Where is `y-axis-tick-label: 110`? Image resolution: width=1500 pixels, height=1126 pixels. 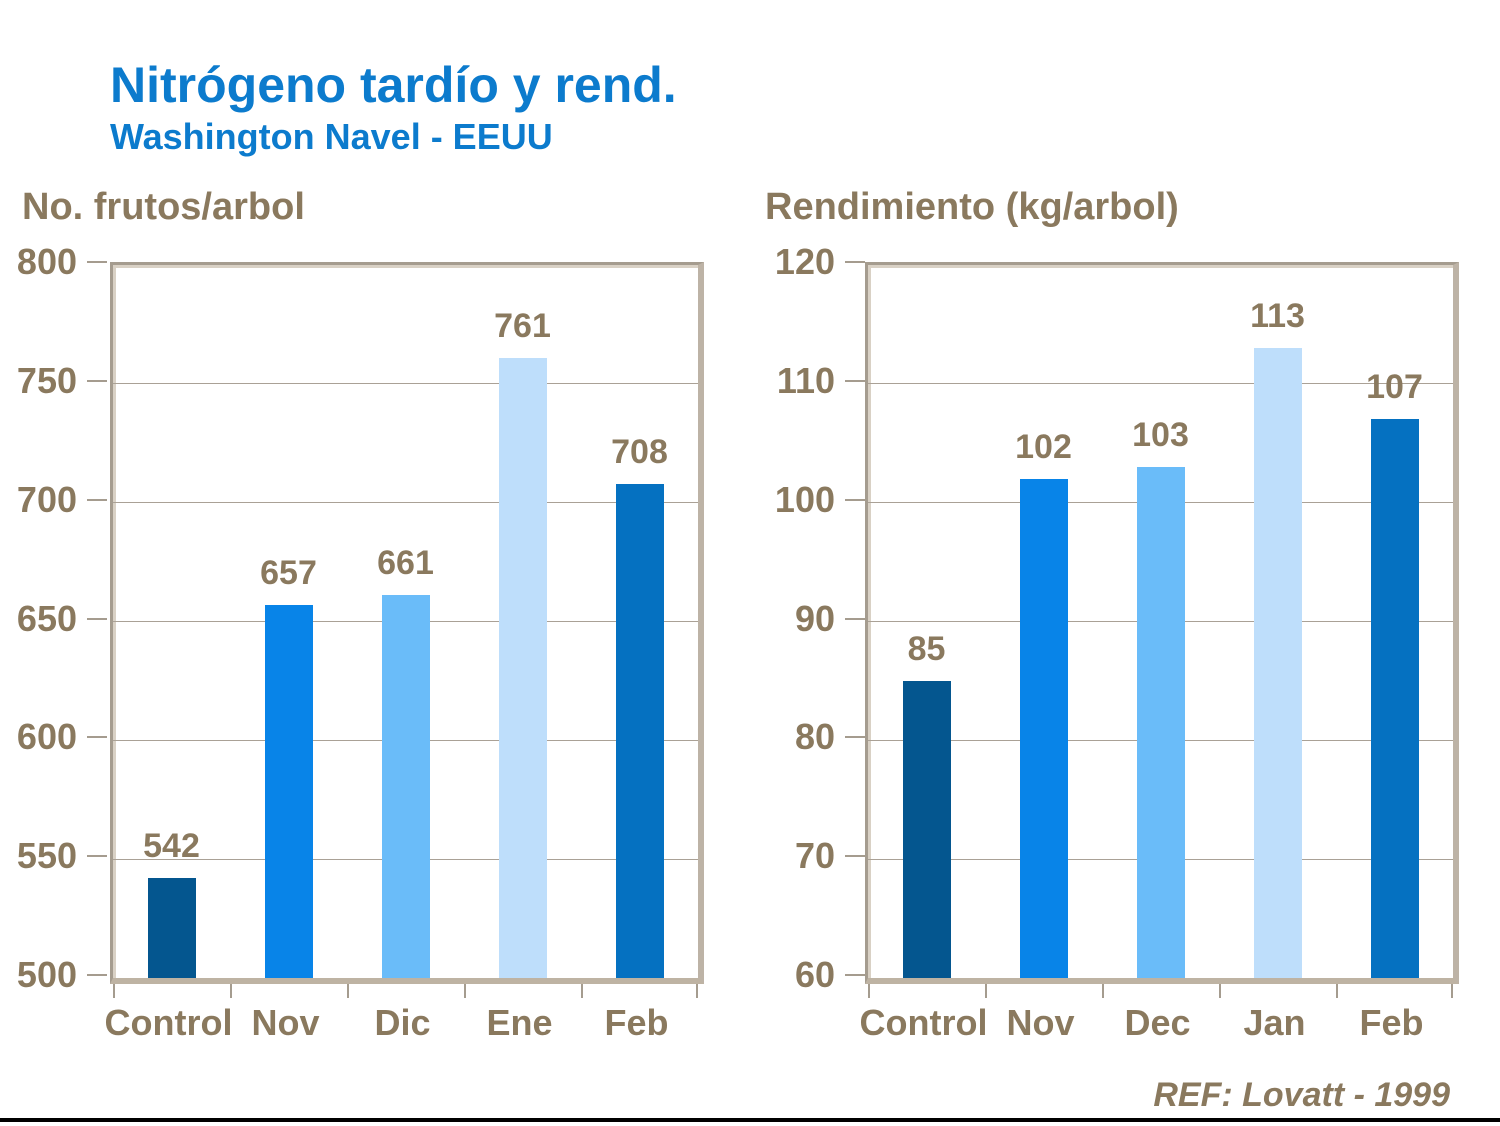
y-axis-tick-label: 110 is located at coordinates (805, 380).